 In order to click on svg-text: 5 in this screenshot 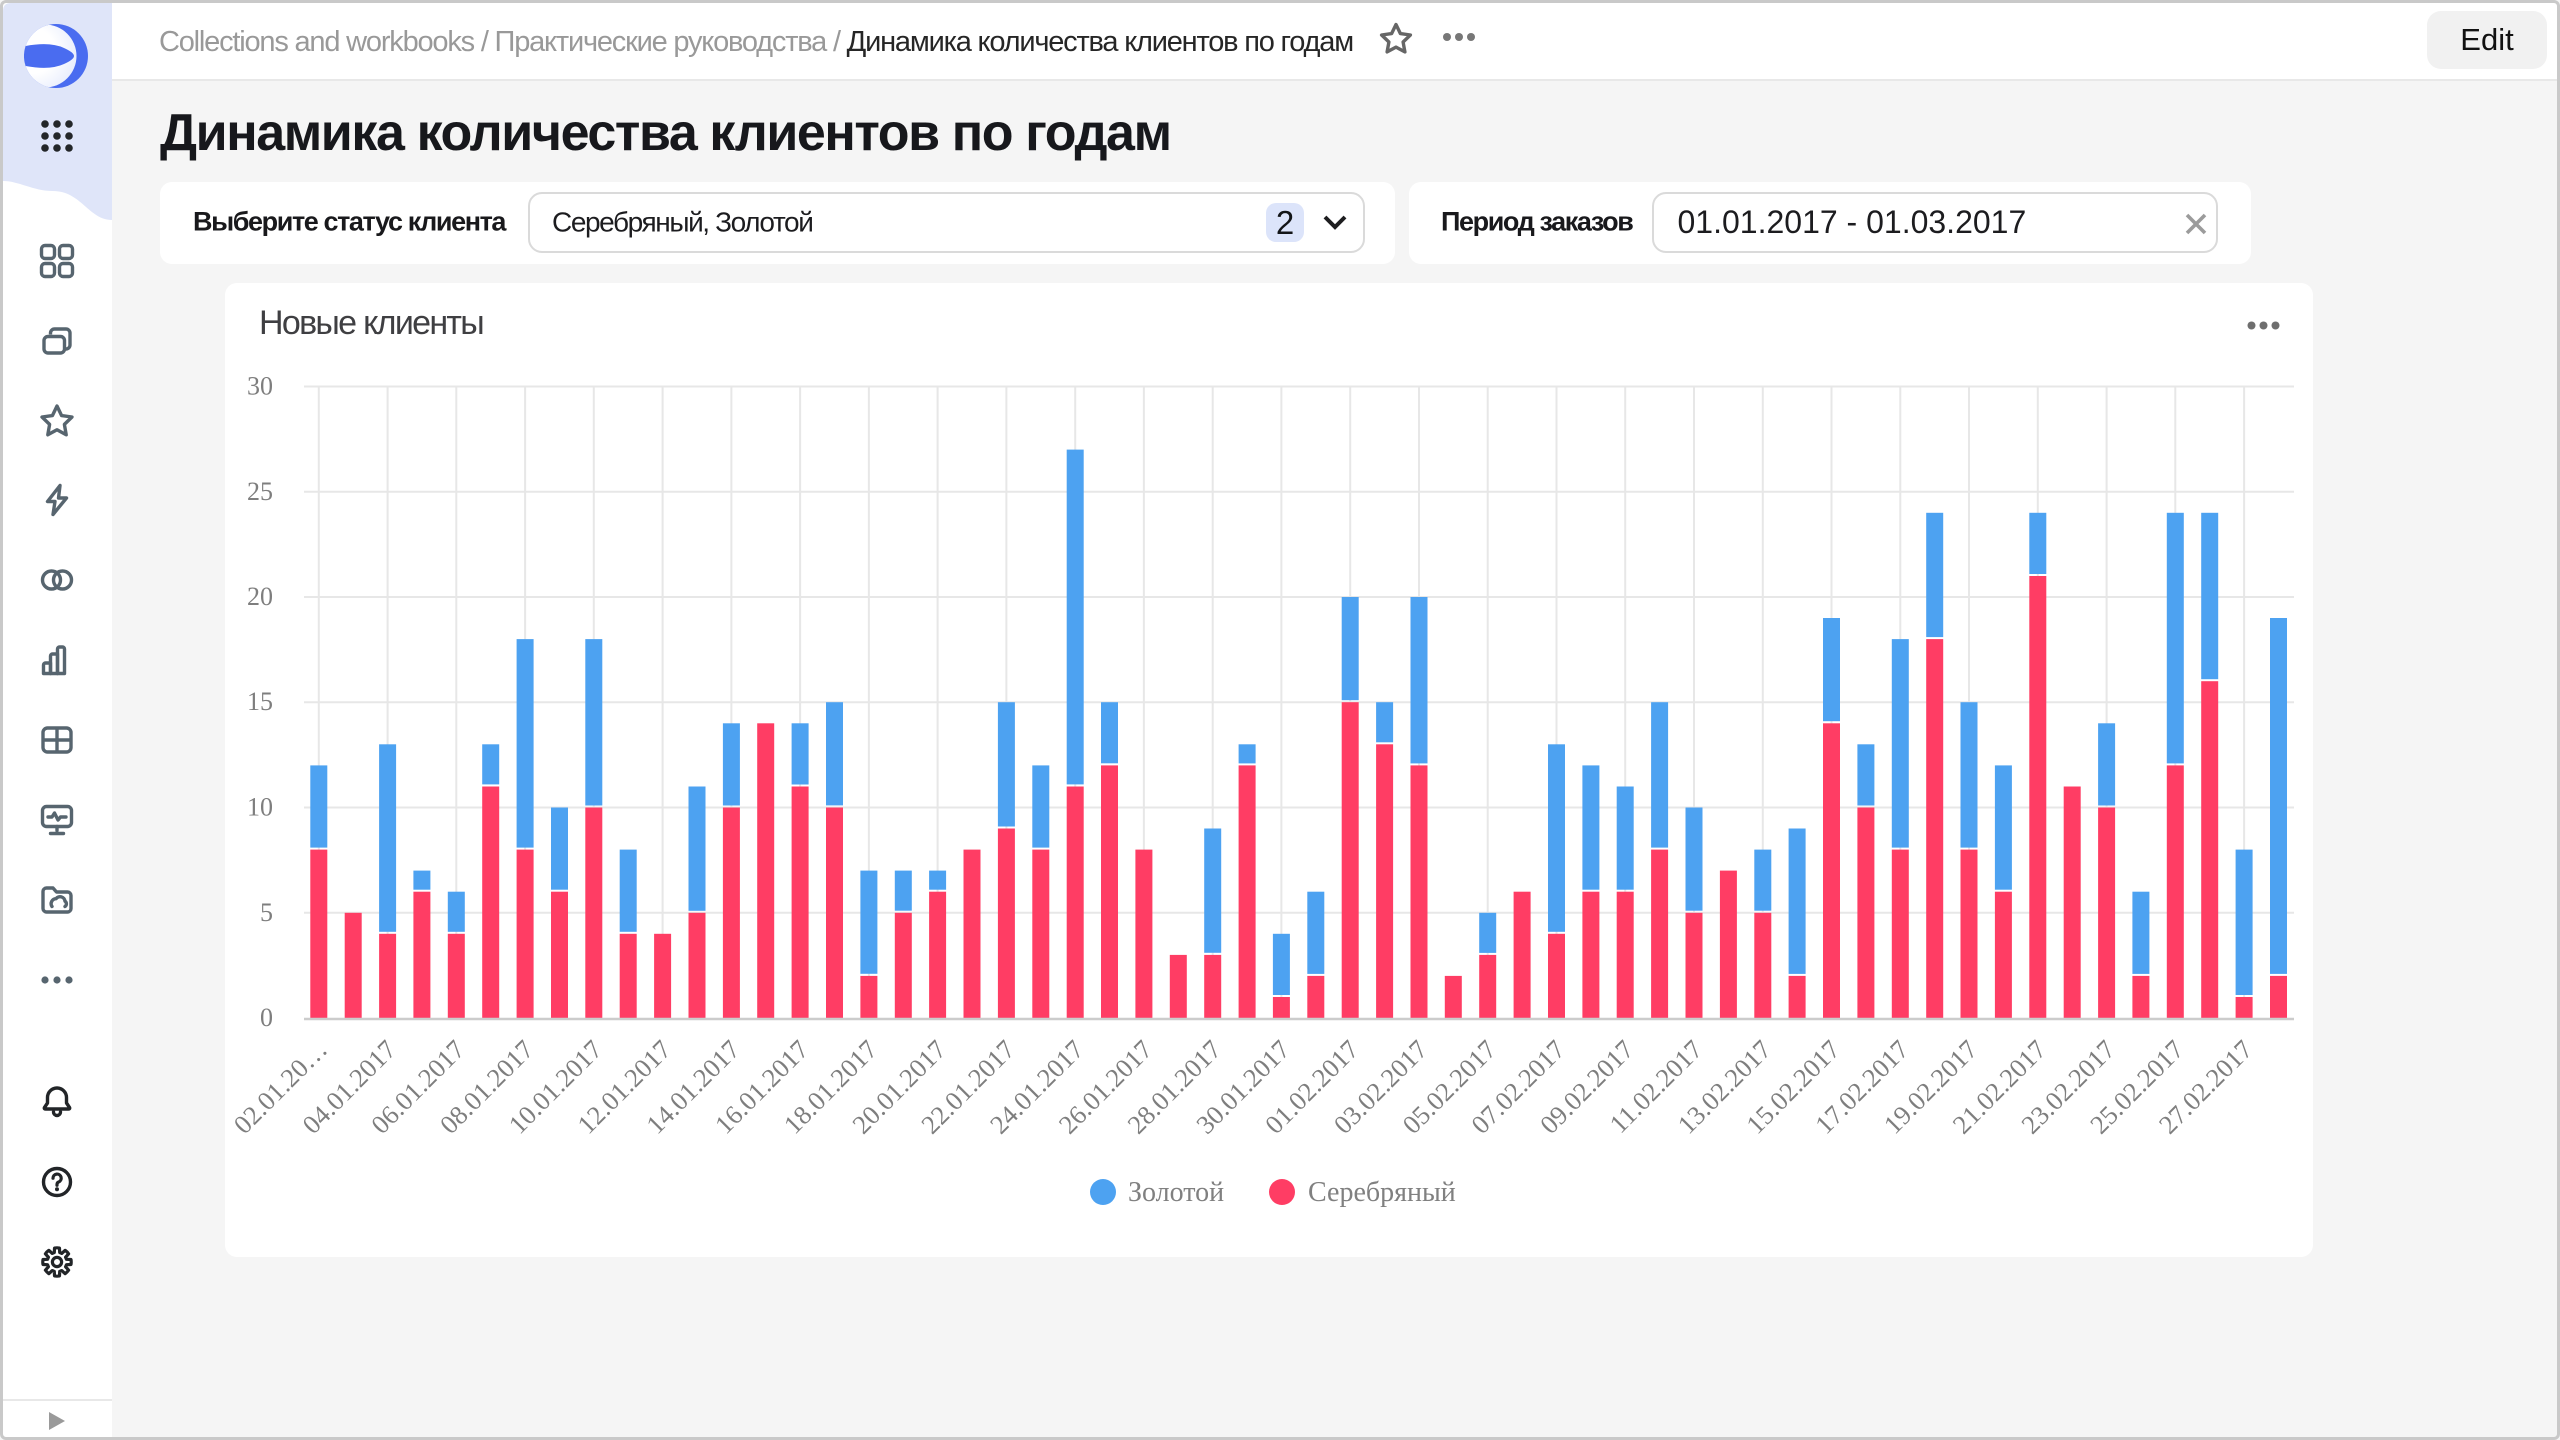, I will do `click(266, 912)`.